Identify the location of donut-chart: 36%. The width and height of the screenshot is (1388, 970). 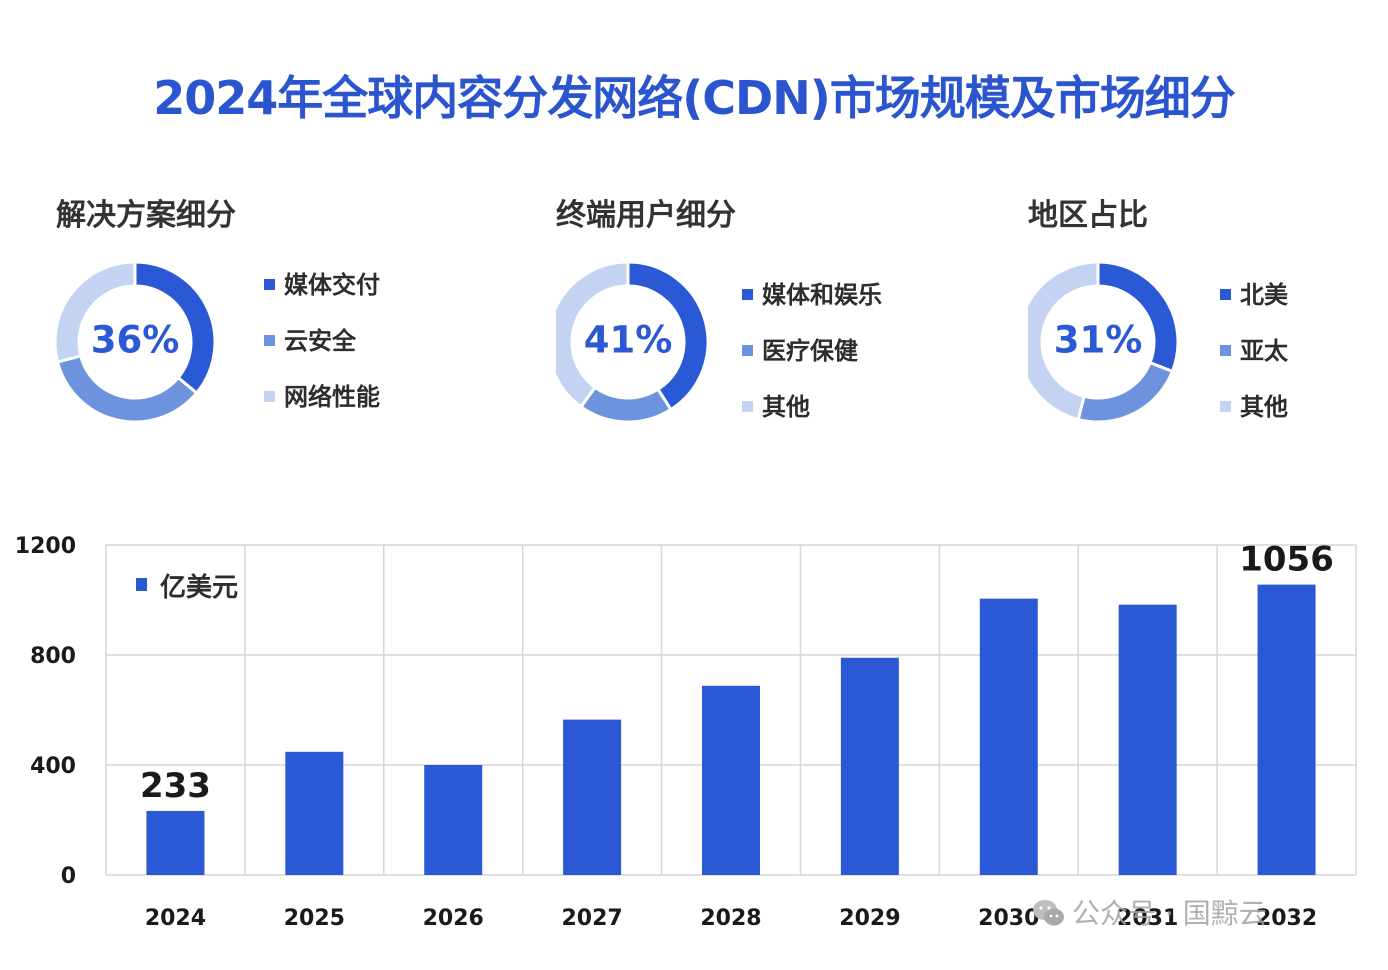
(136, 343).